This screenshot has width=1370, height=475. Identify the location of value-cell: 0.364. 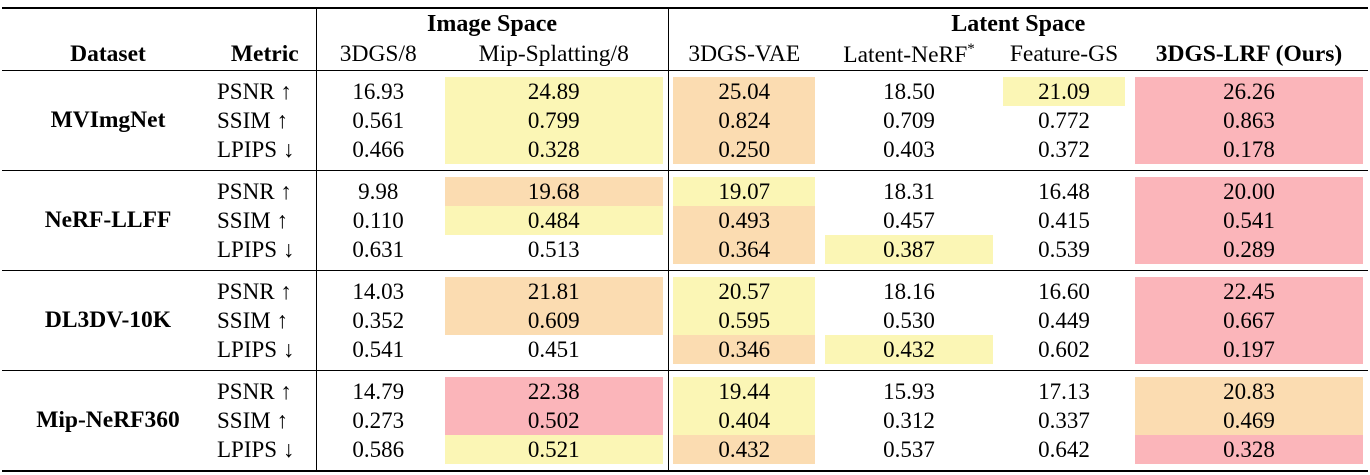
(744, 249).